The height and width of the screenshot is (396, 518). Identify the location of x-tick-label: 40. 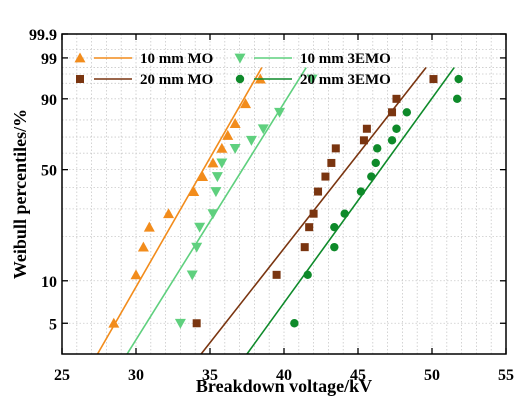
(284, 375).